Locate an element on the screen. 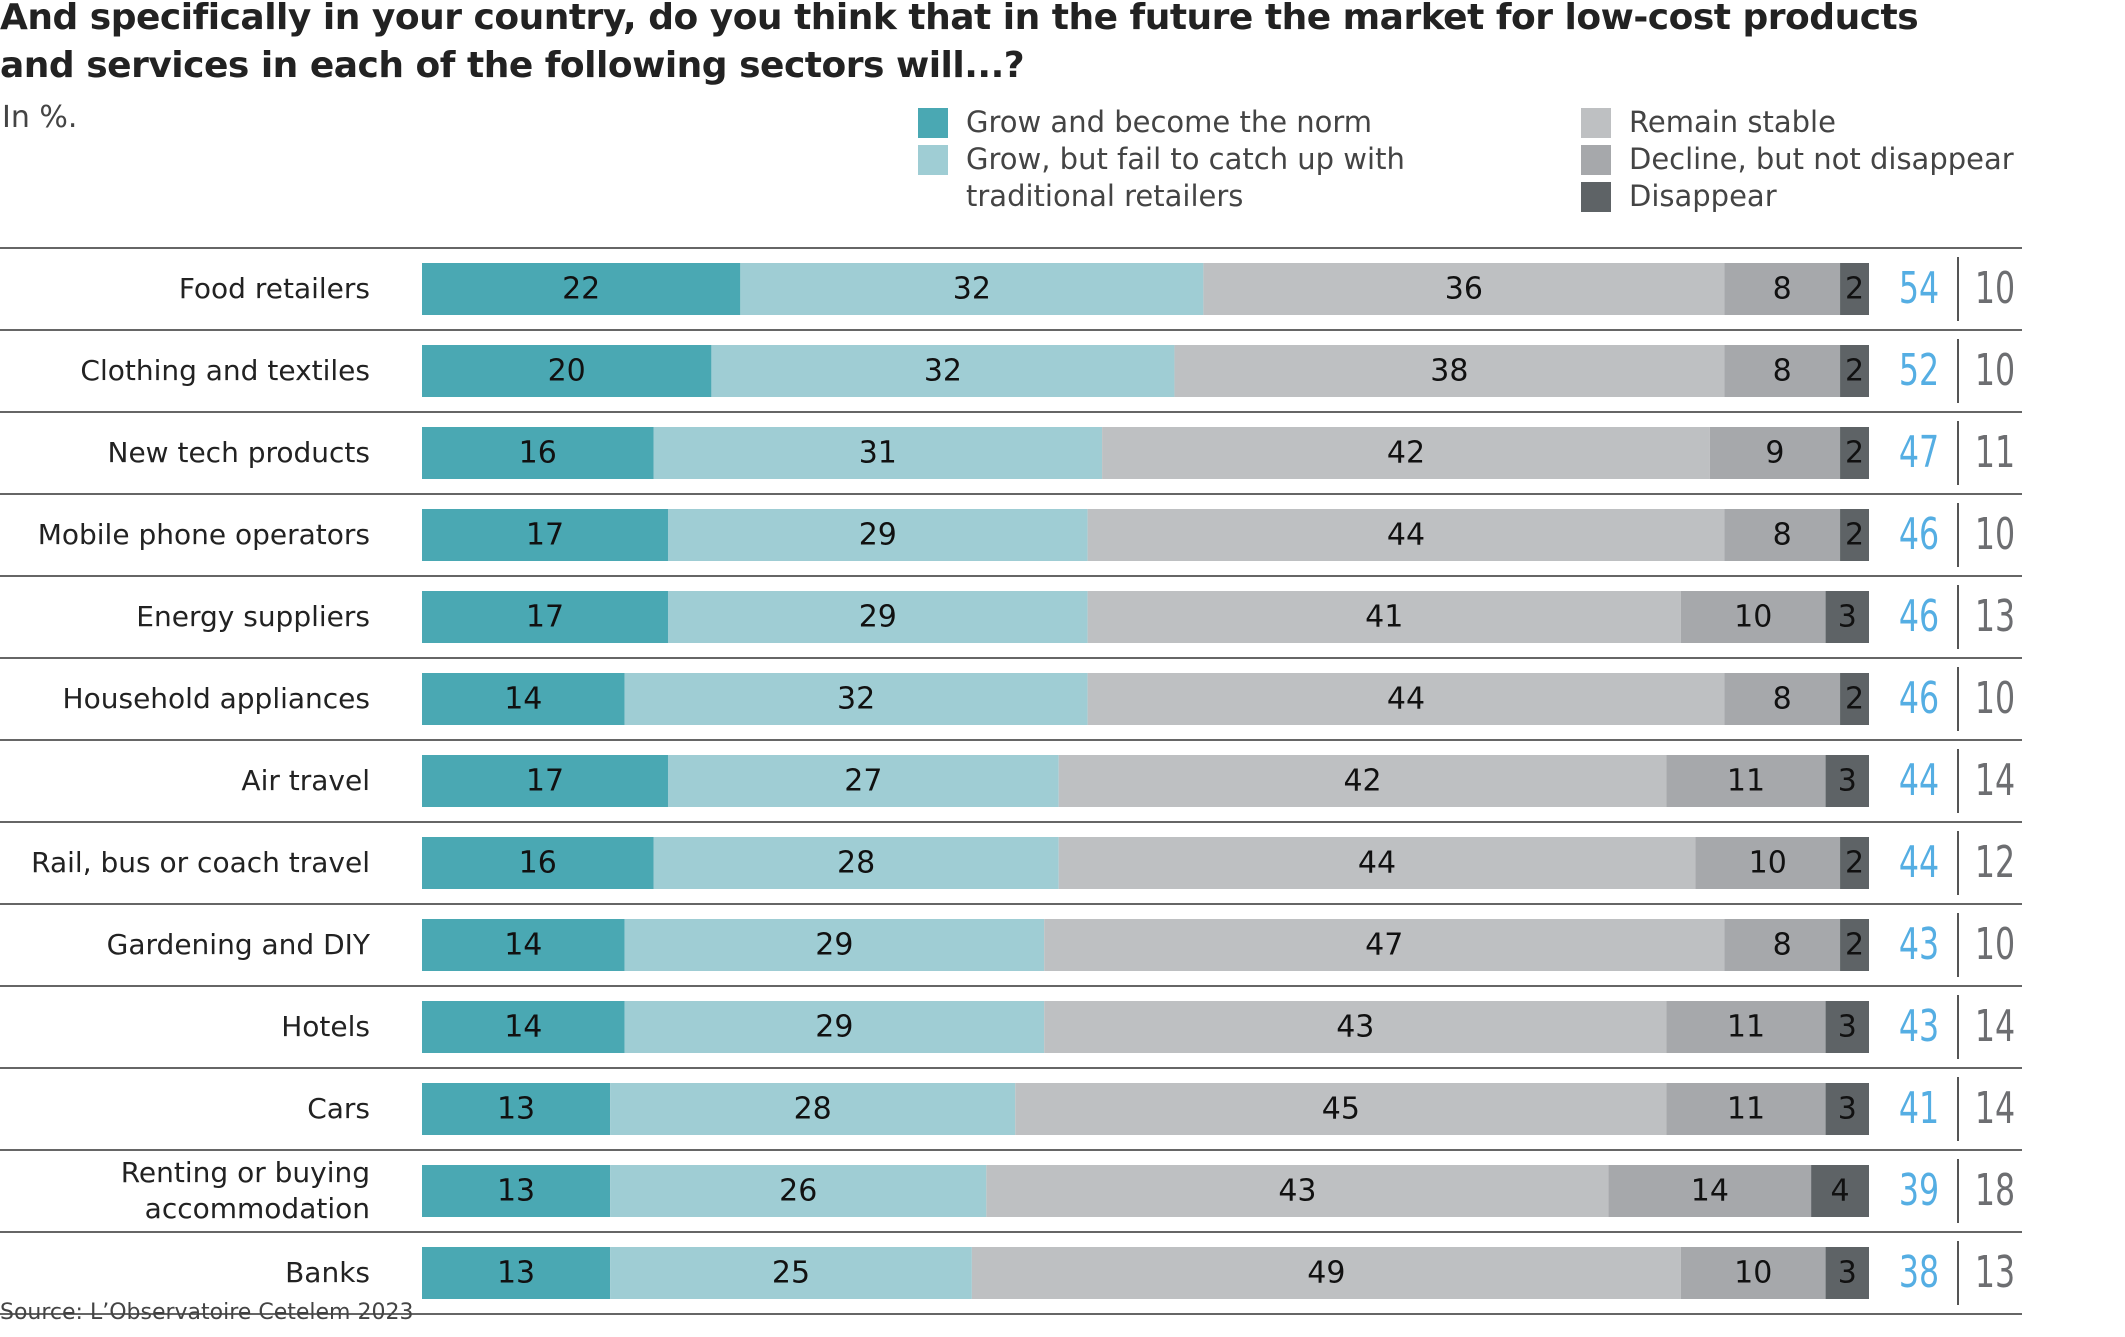 The height and width of the screenshot is (1337, 2125). value-label: 32 is located at coordinates (972, 289).